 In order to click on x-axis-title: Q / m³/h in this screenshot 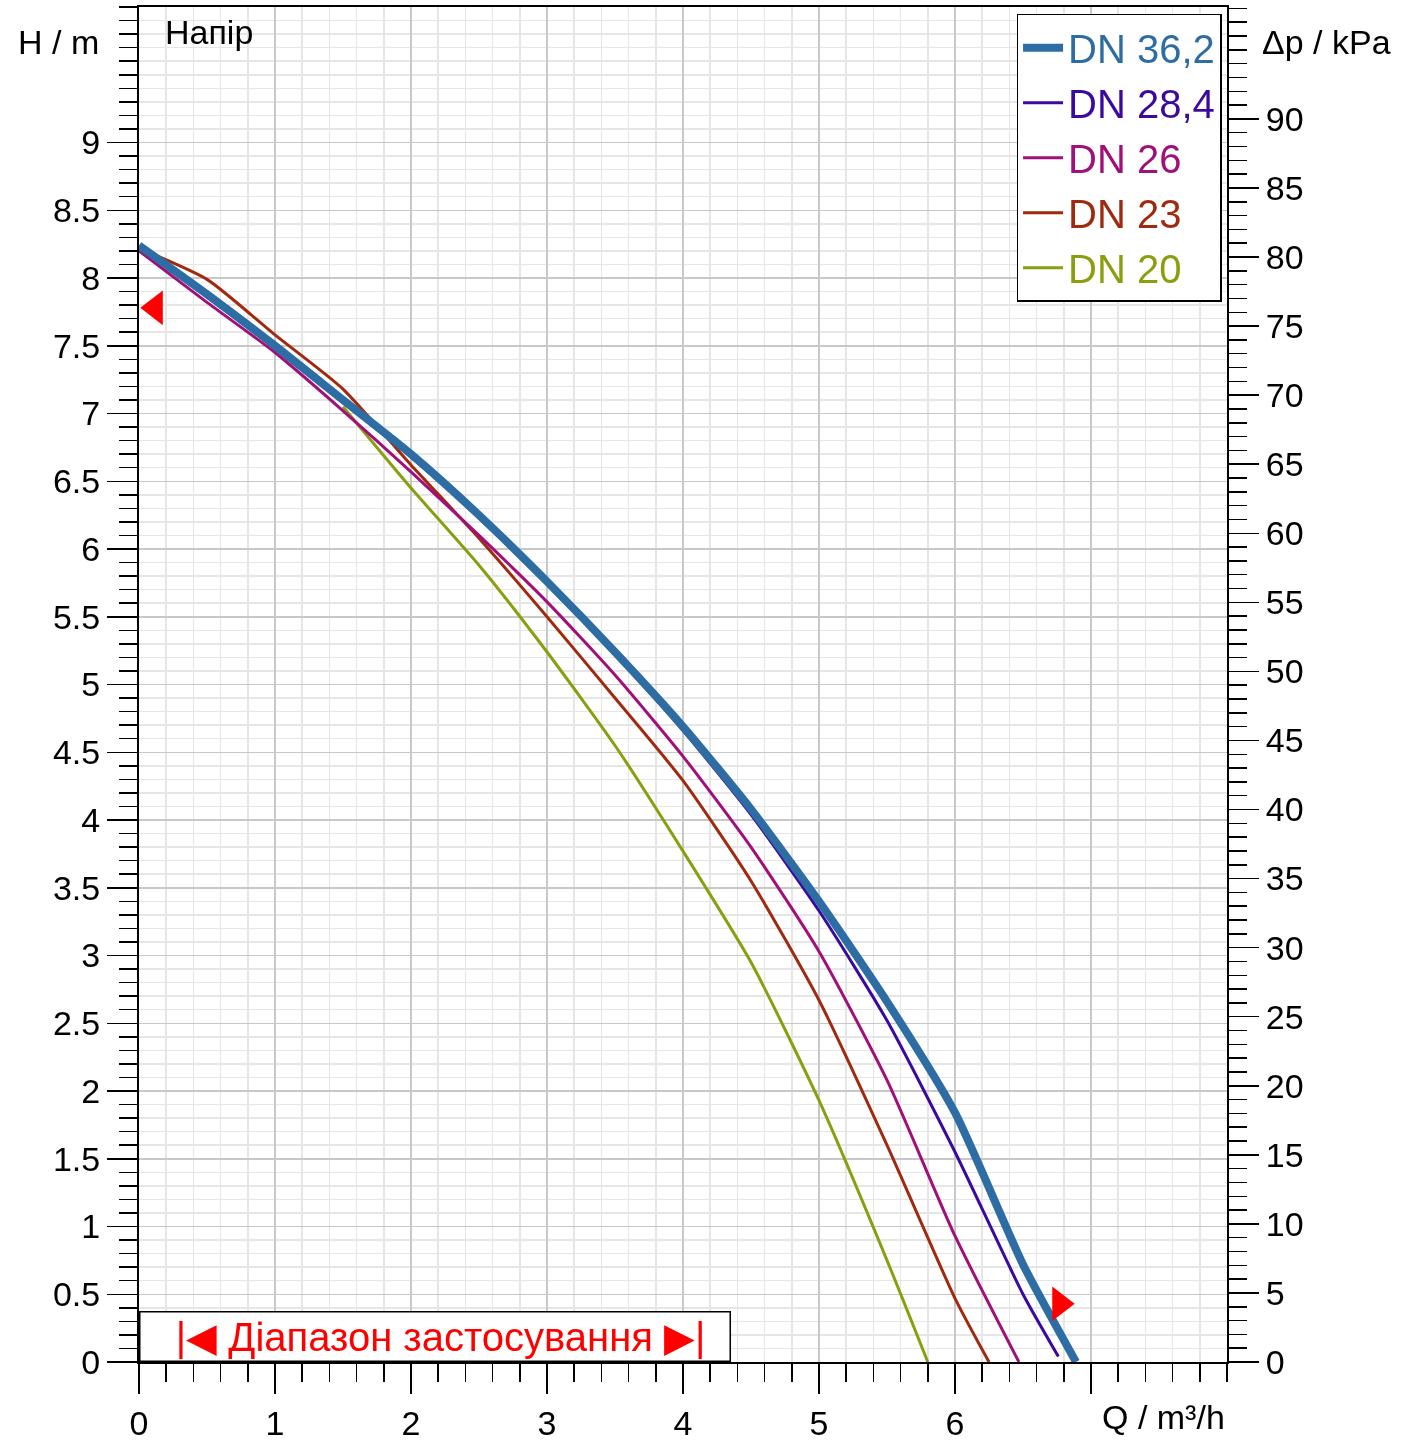, I will do `click(1163, 1417)`.